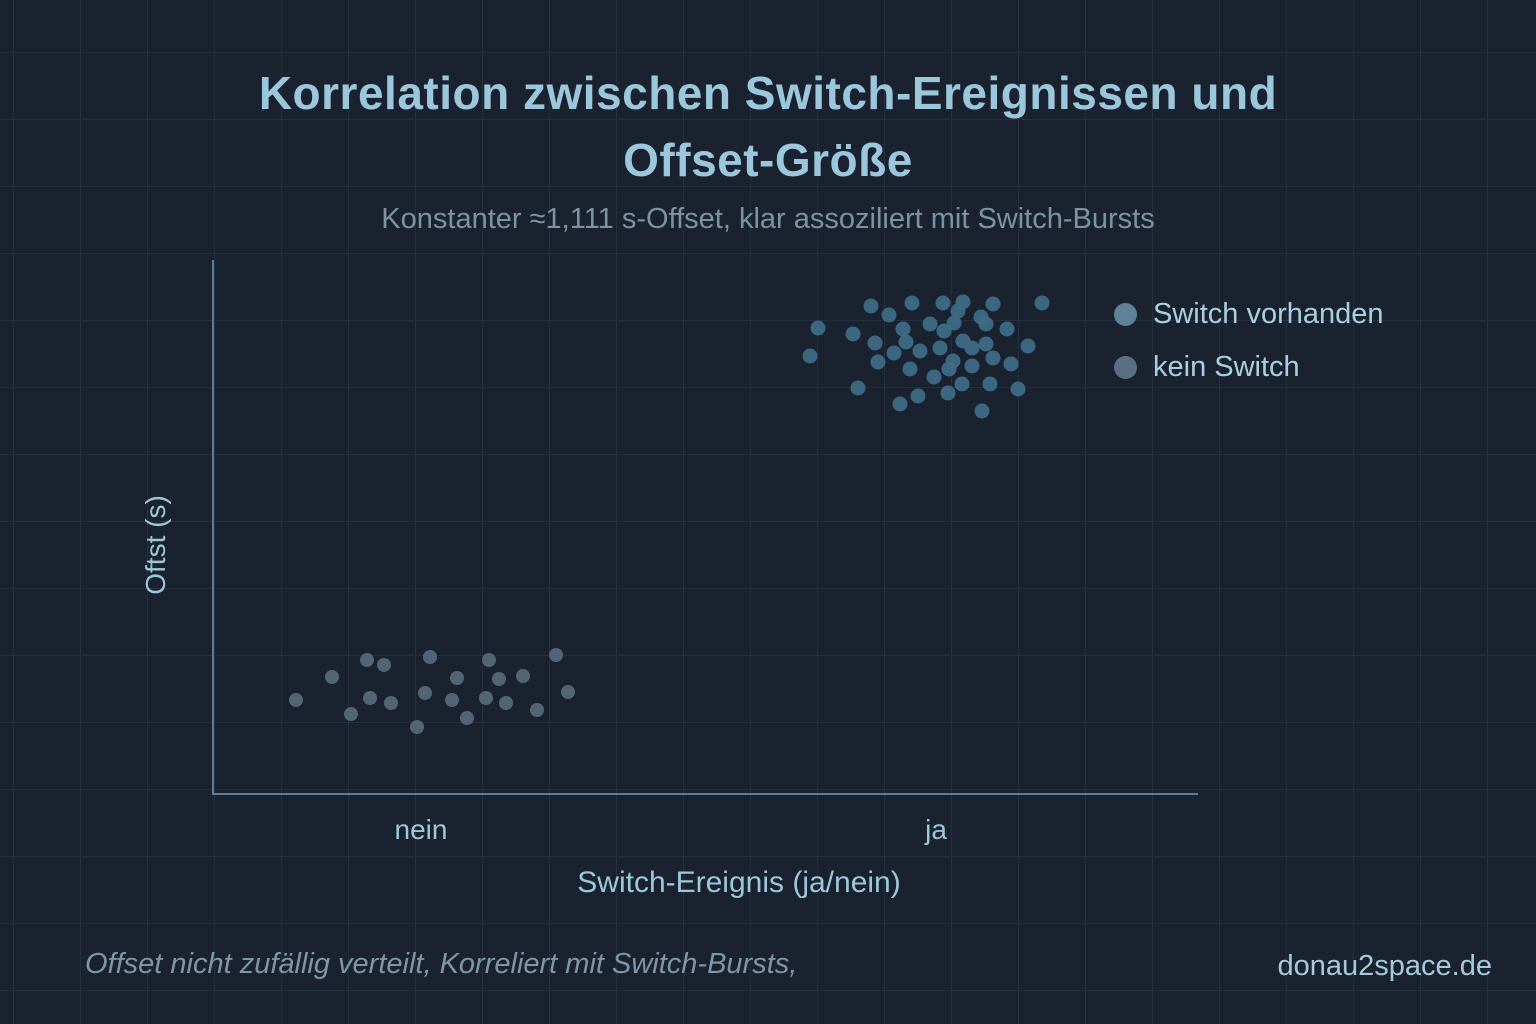 This screenshot has width=1536, height=1024. Describe the element at coordinates (155, 545) in the screenshot. I see `y-axis-title: Oftst (s)` at that location.